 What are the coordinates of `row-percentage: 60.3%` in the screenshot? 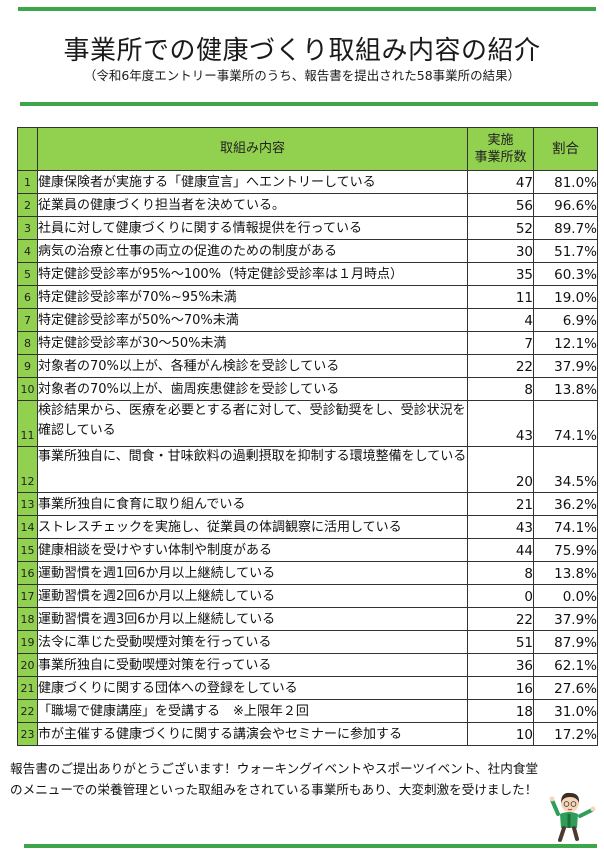 It's located at (565, 274).